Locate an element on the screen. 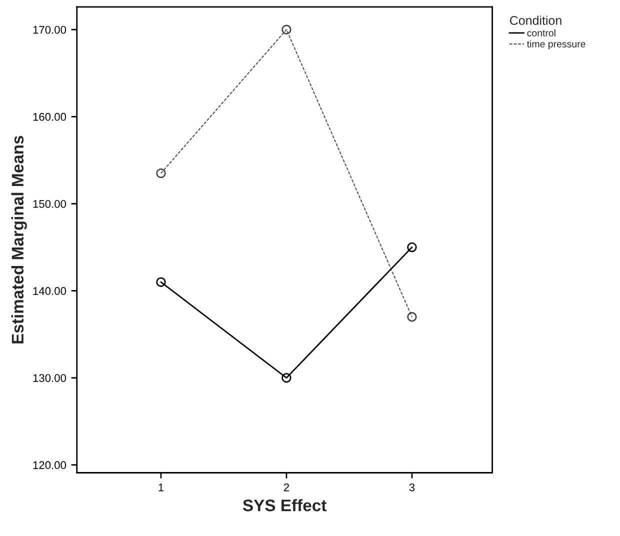 The image size is (620, 536). y-tick-label: 120.00 is located at coordinates (49, 465).